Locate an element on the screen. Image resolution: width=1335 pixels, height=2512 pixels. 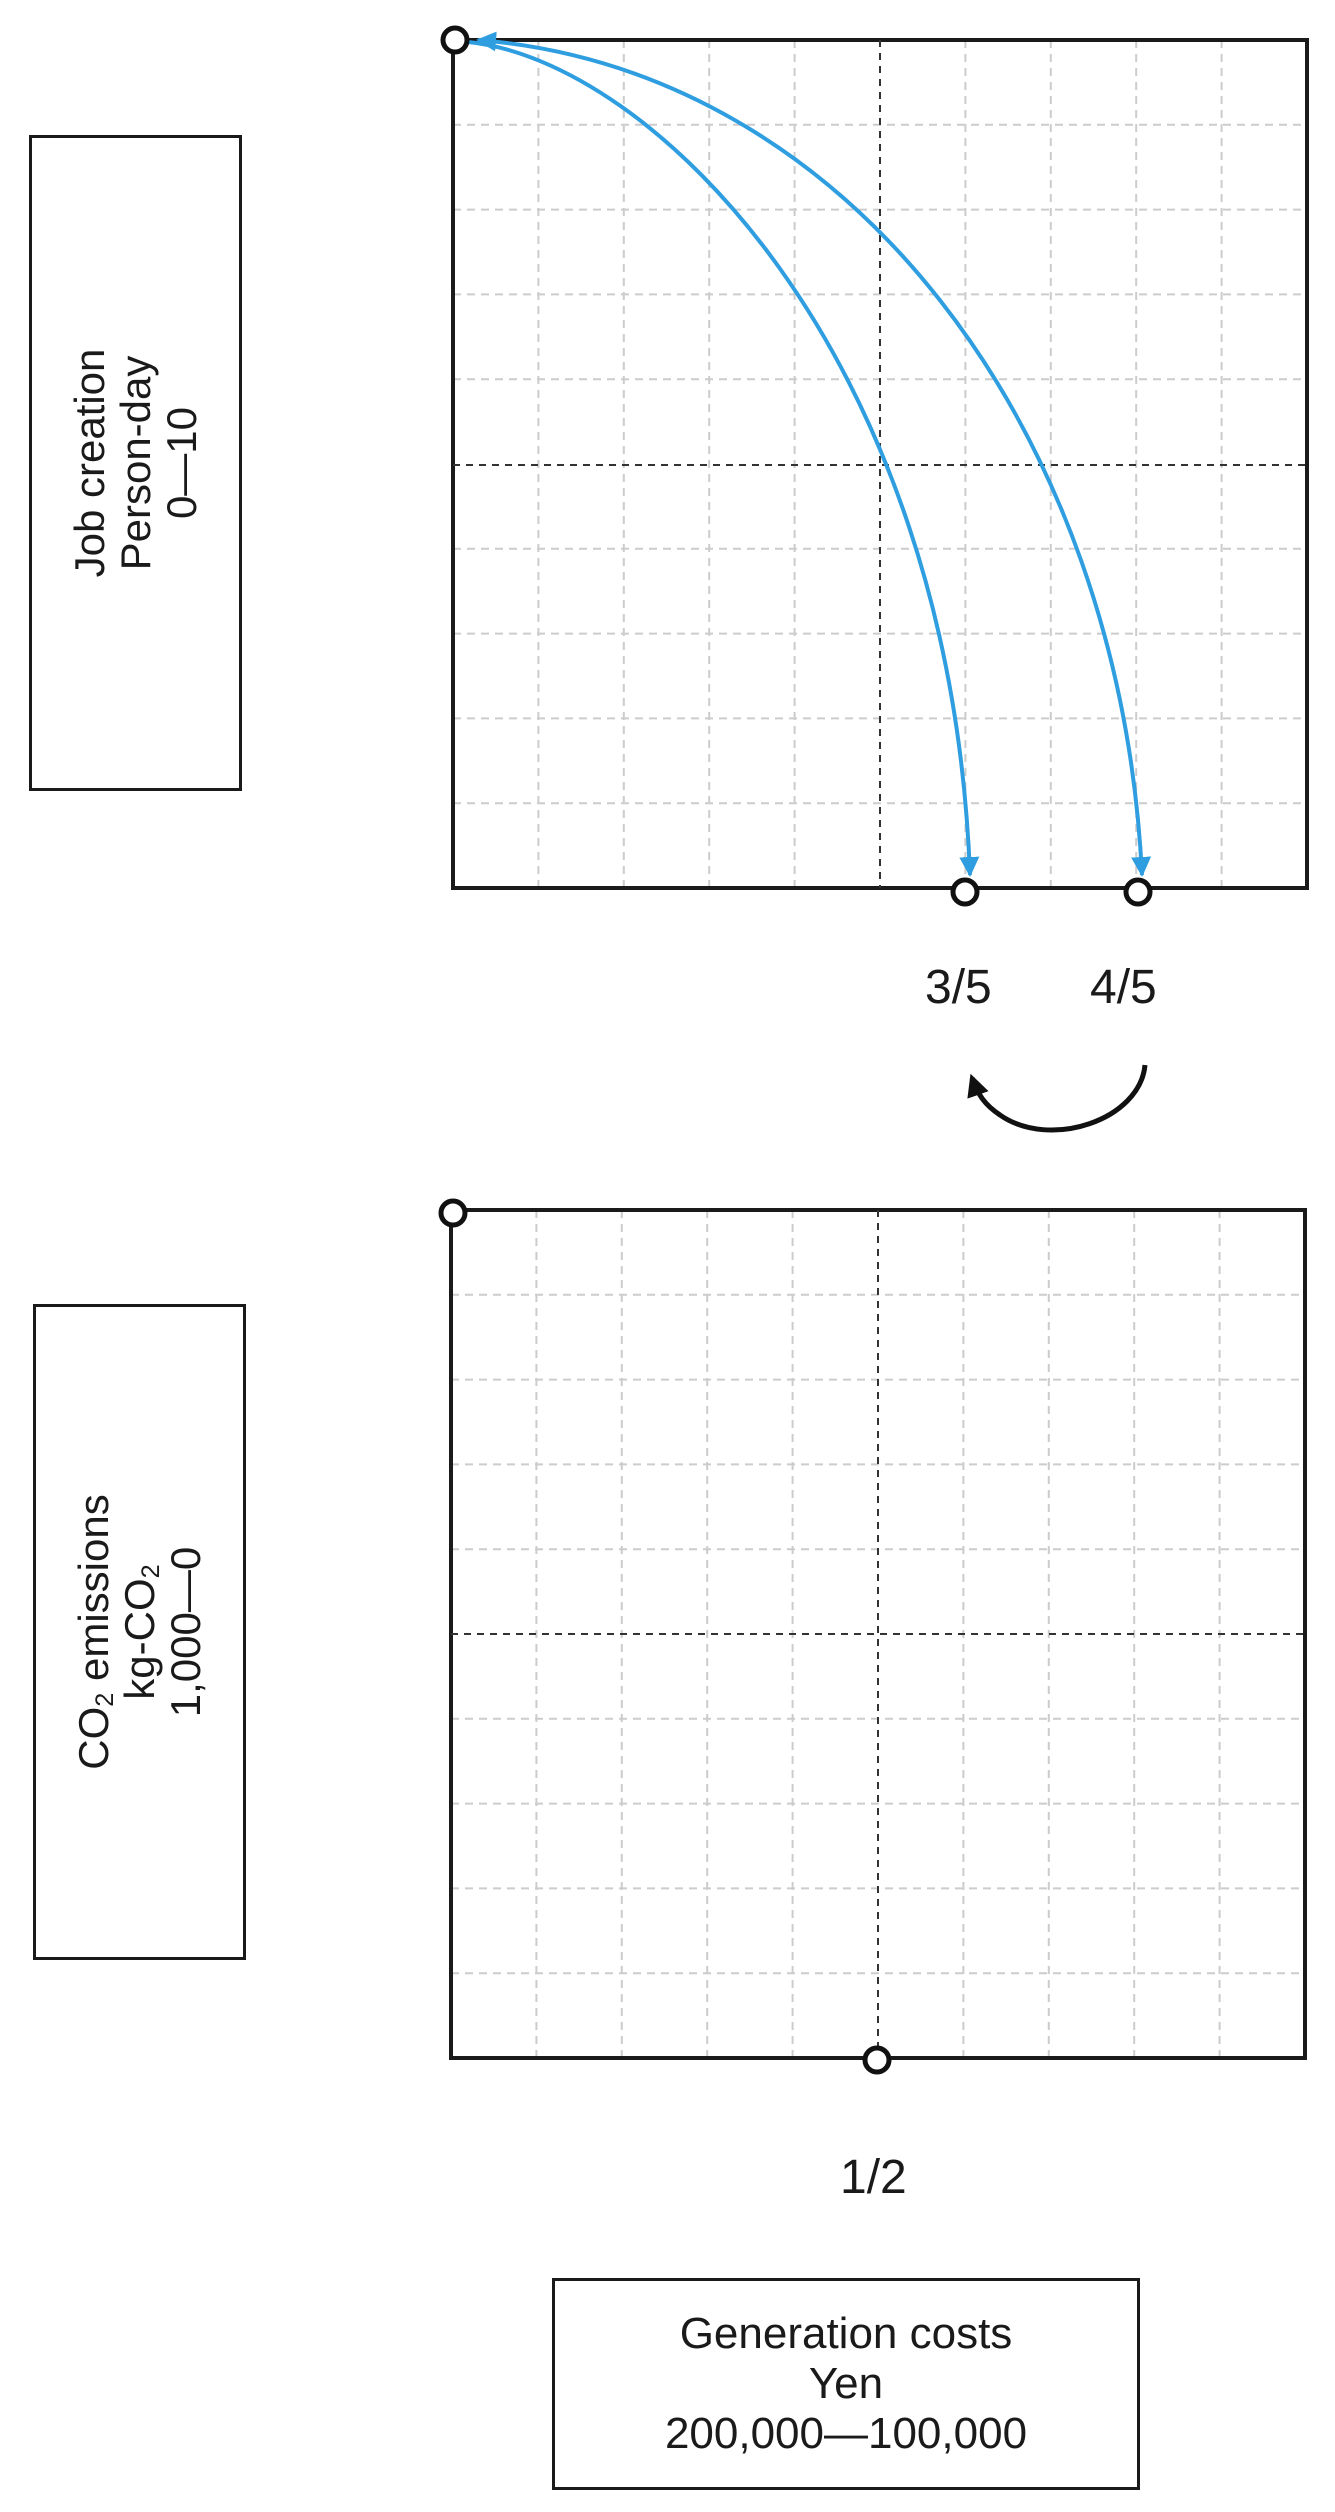
generation-costs-label-box: Generation costs Yen 200,000—100,000 is located at coordinates (846, 2384).